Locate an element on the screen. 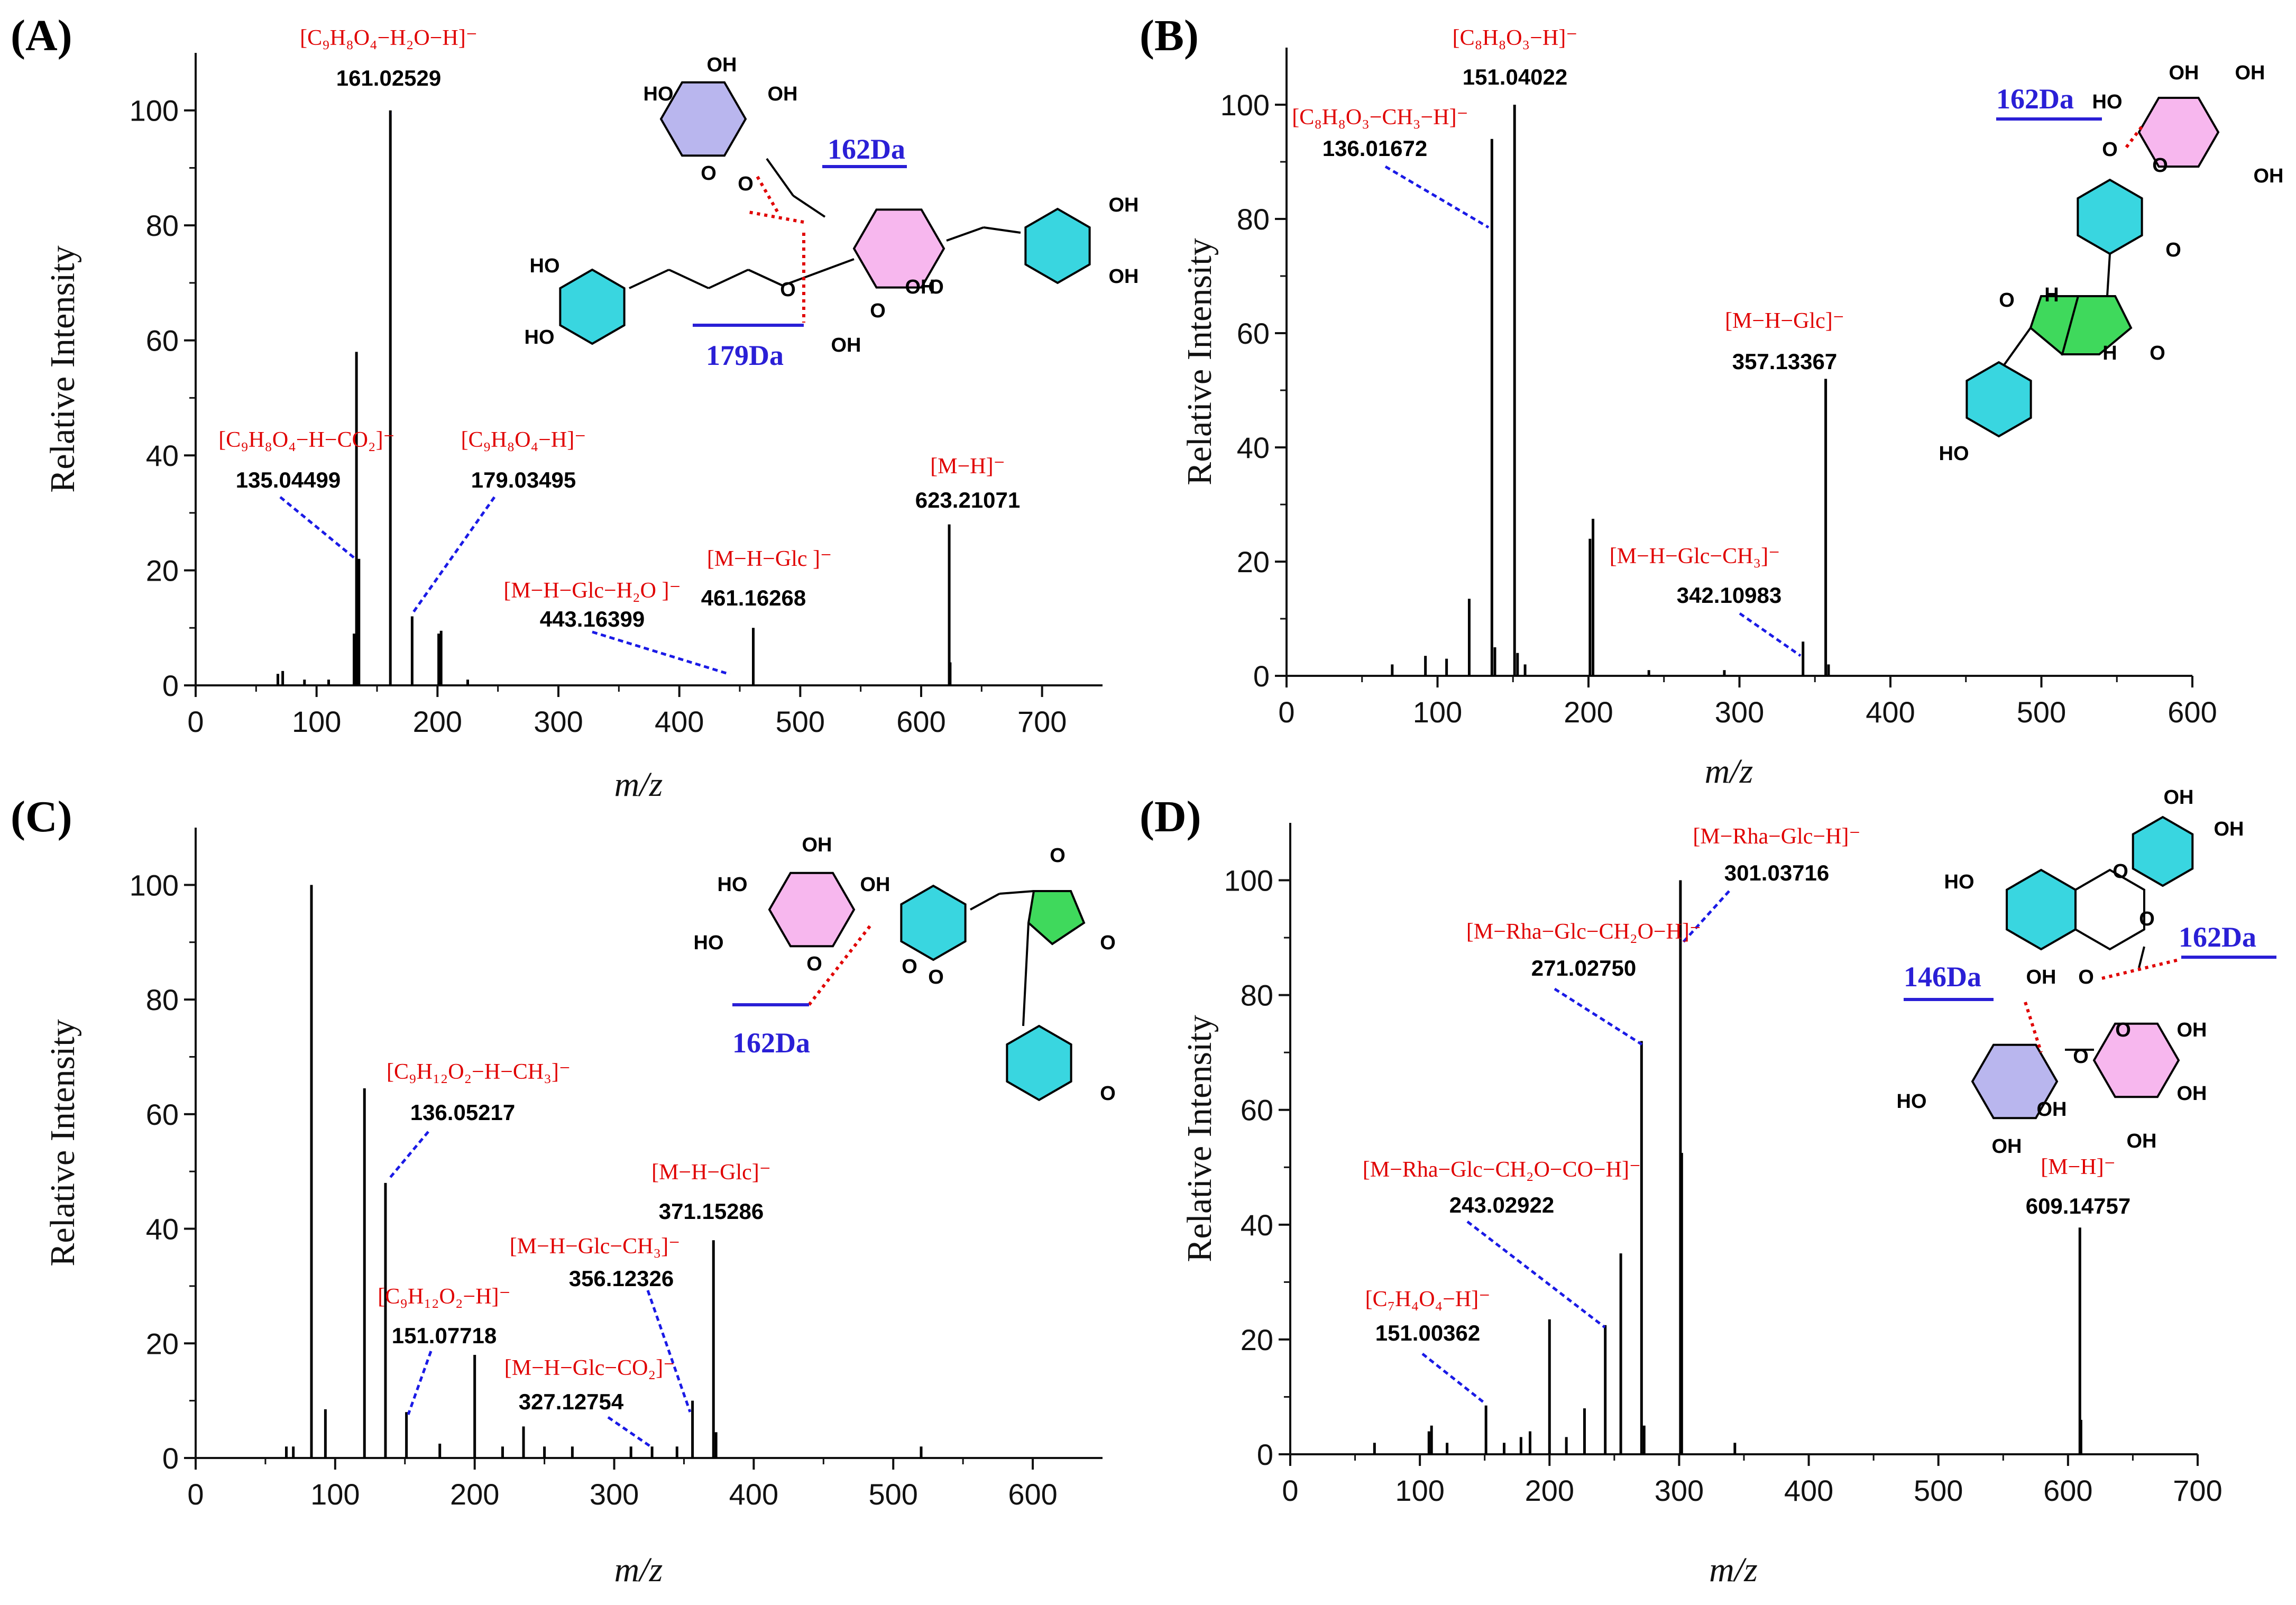 This screenshot has width=2296, height=1605. ion-label: [M−H−Glc−CO₂]⁻ is located at coordinates (589, 1368).